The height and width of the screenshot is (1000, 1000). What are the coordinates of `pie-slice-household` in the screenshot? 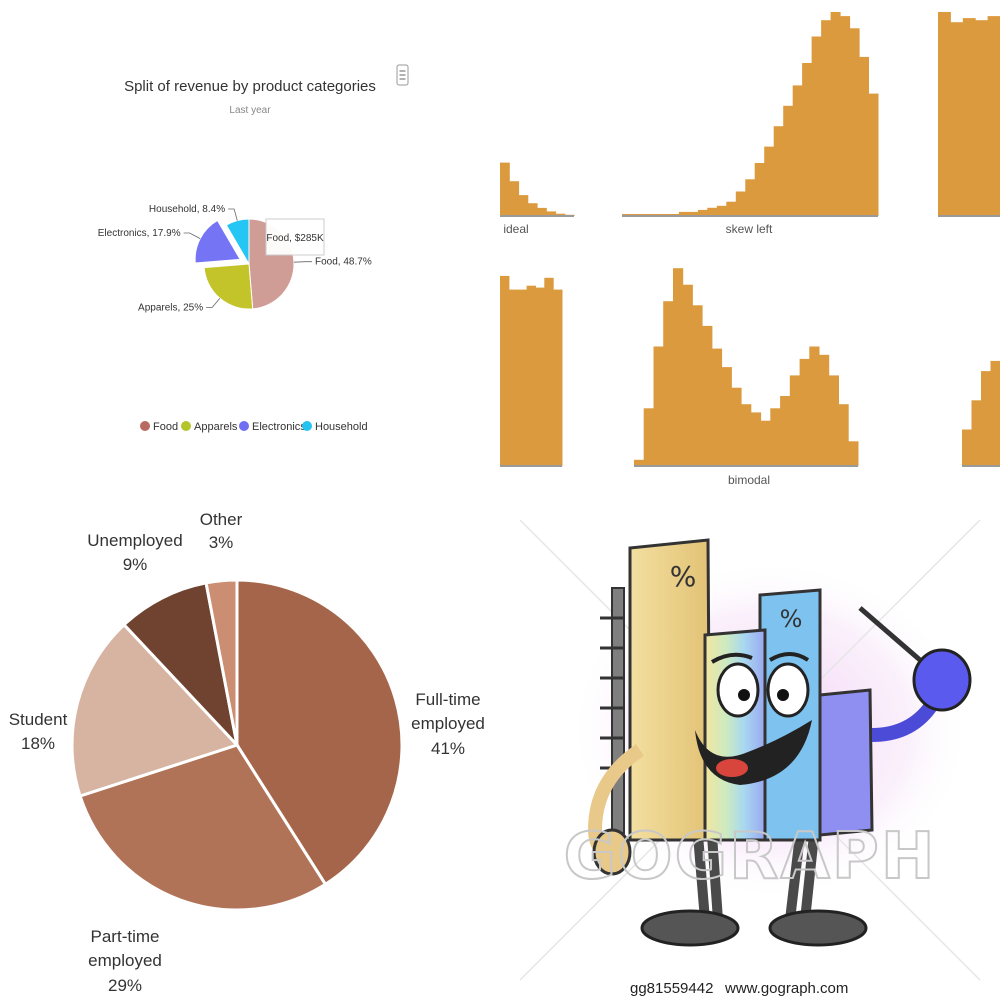 It's located at (237, 242).